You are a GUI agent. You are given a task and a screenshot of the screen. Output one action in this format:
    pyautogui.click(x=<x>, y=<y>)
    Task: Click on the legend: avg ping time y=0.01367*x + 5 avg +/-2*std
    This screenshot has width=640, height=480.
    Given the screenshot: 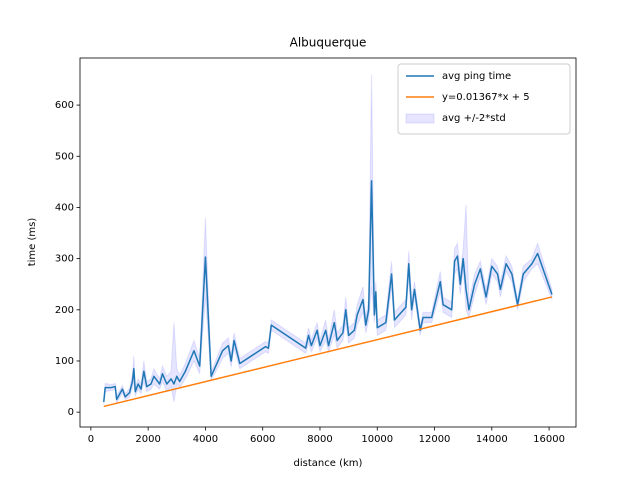 What is the action you would take?
    pyautogui.click(x=484, y=99)
    